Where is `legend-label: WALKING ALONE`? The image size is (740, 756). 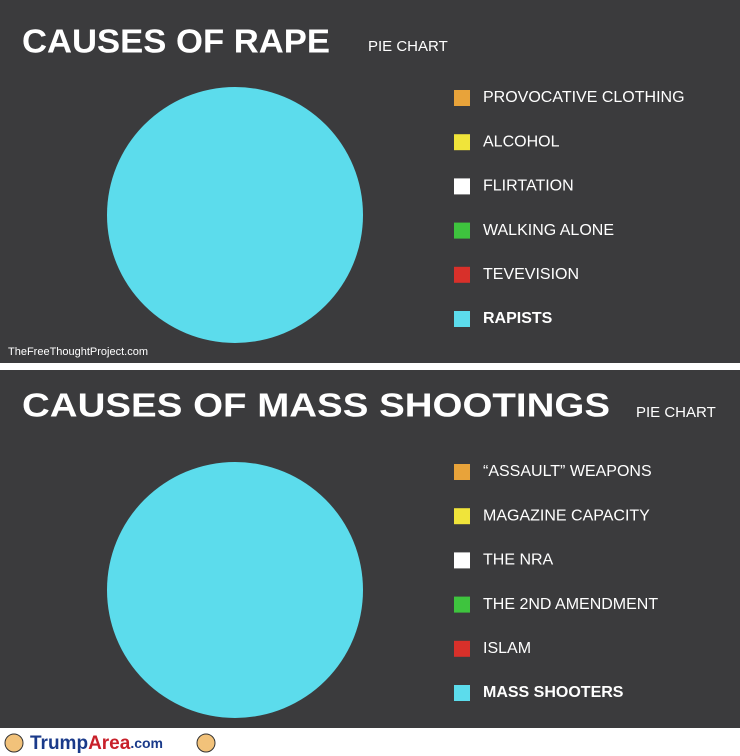 legend-label: WALKING ALONE is located at coordinates (548, 230).